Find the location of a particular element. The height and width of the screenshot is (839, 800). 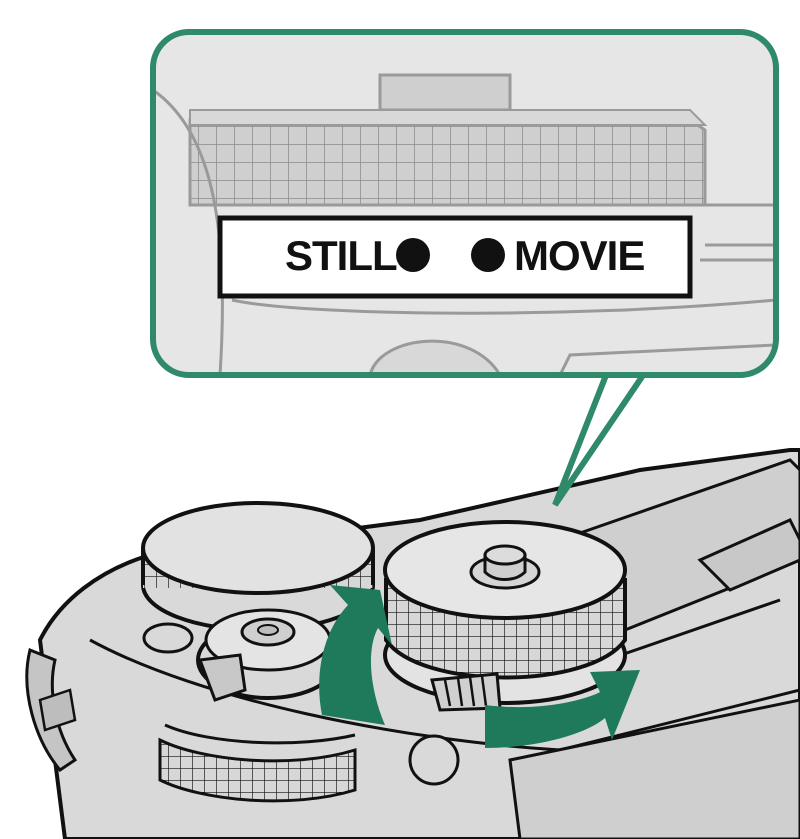

rotate-counterclockwise-icon is located at coordinates (355, 655).